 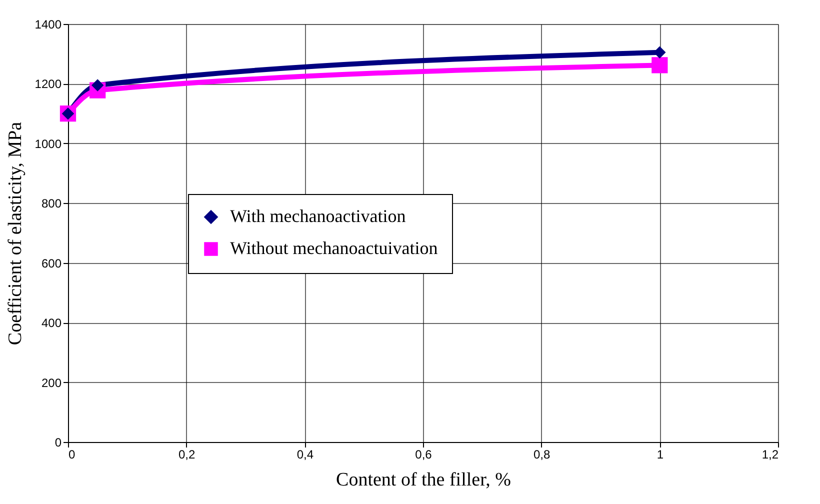 What do you see at coordinates (58, 443) in the screenshot?
I see `y-tick-label: 0` at bounding box center [58, 443].